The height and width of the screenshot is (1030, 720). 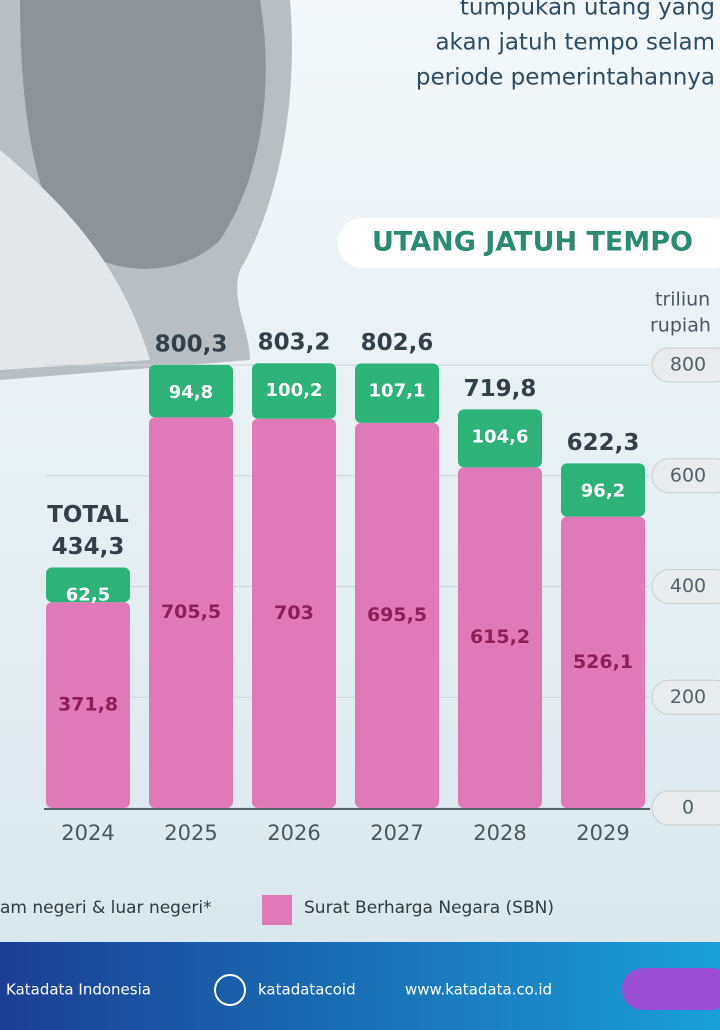 I want to click on header-line: tumpukan utang yang, so click(x=587, y=10).